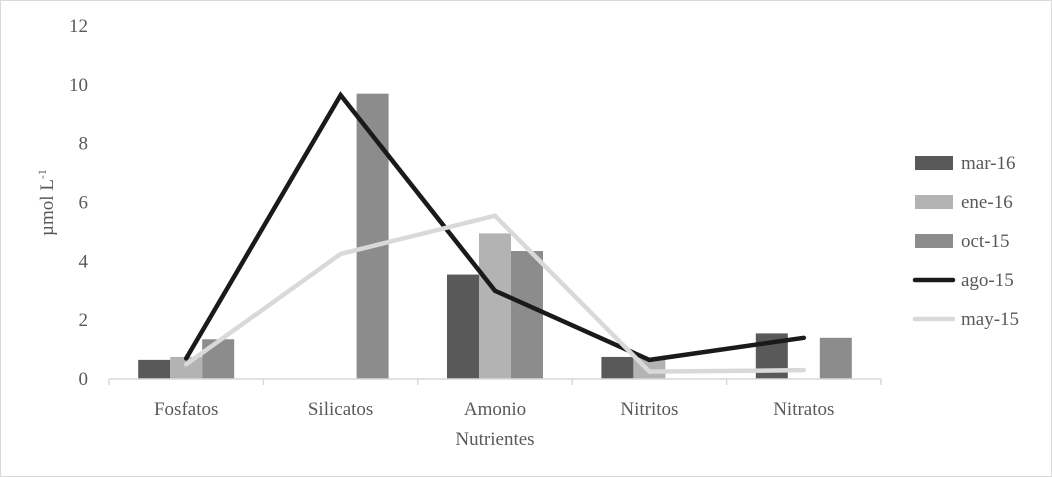  What do you see at coordinates (988, 163) in the screenshot?
I see `legend-label-mar-16: mar-16` at bounding box center [988, 163].